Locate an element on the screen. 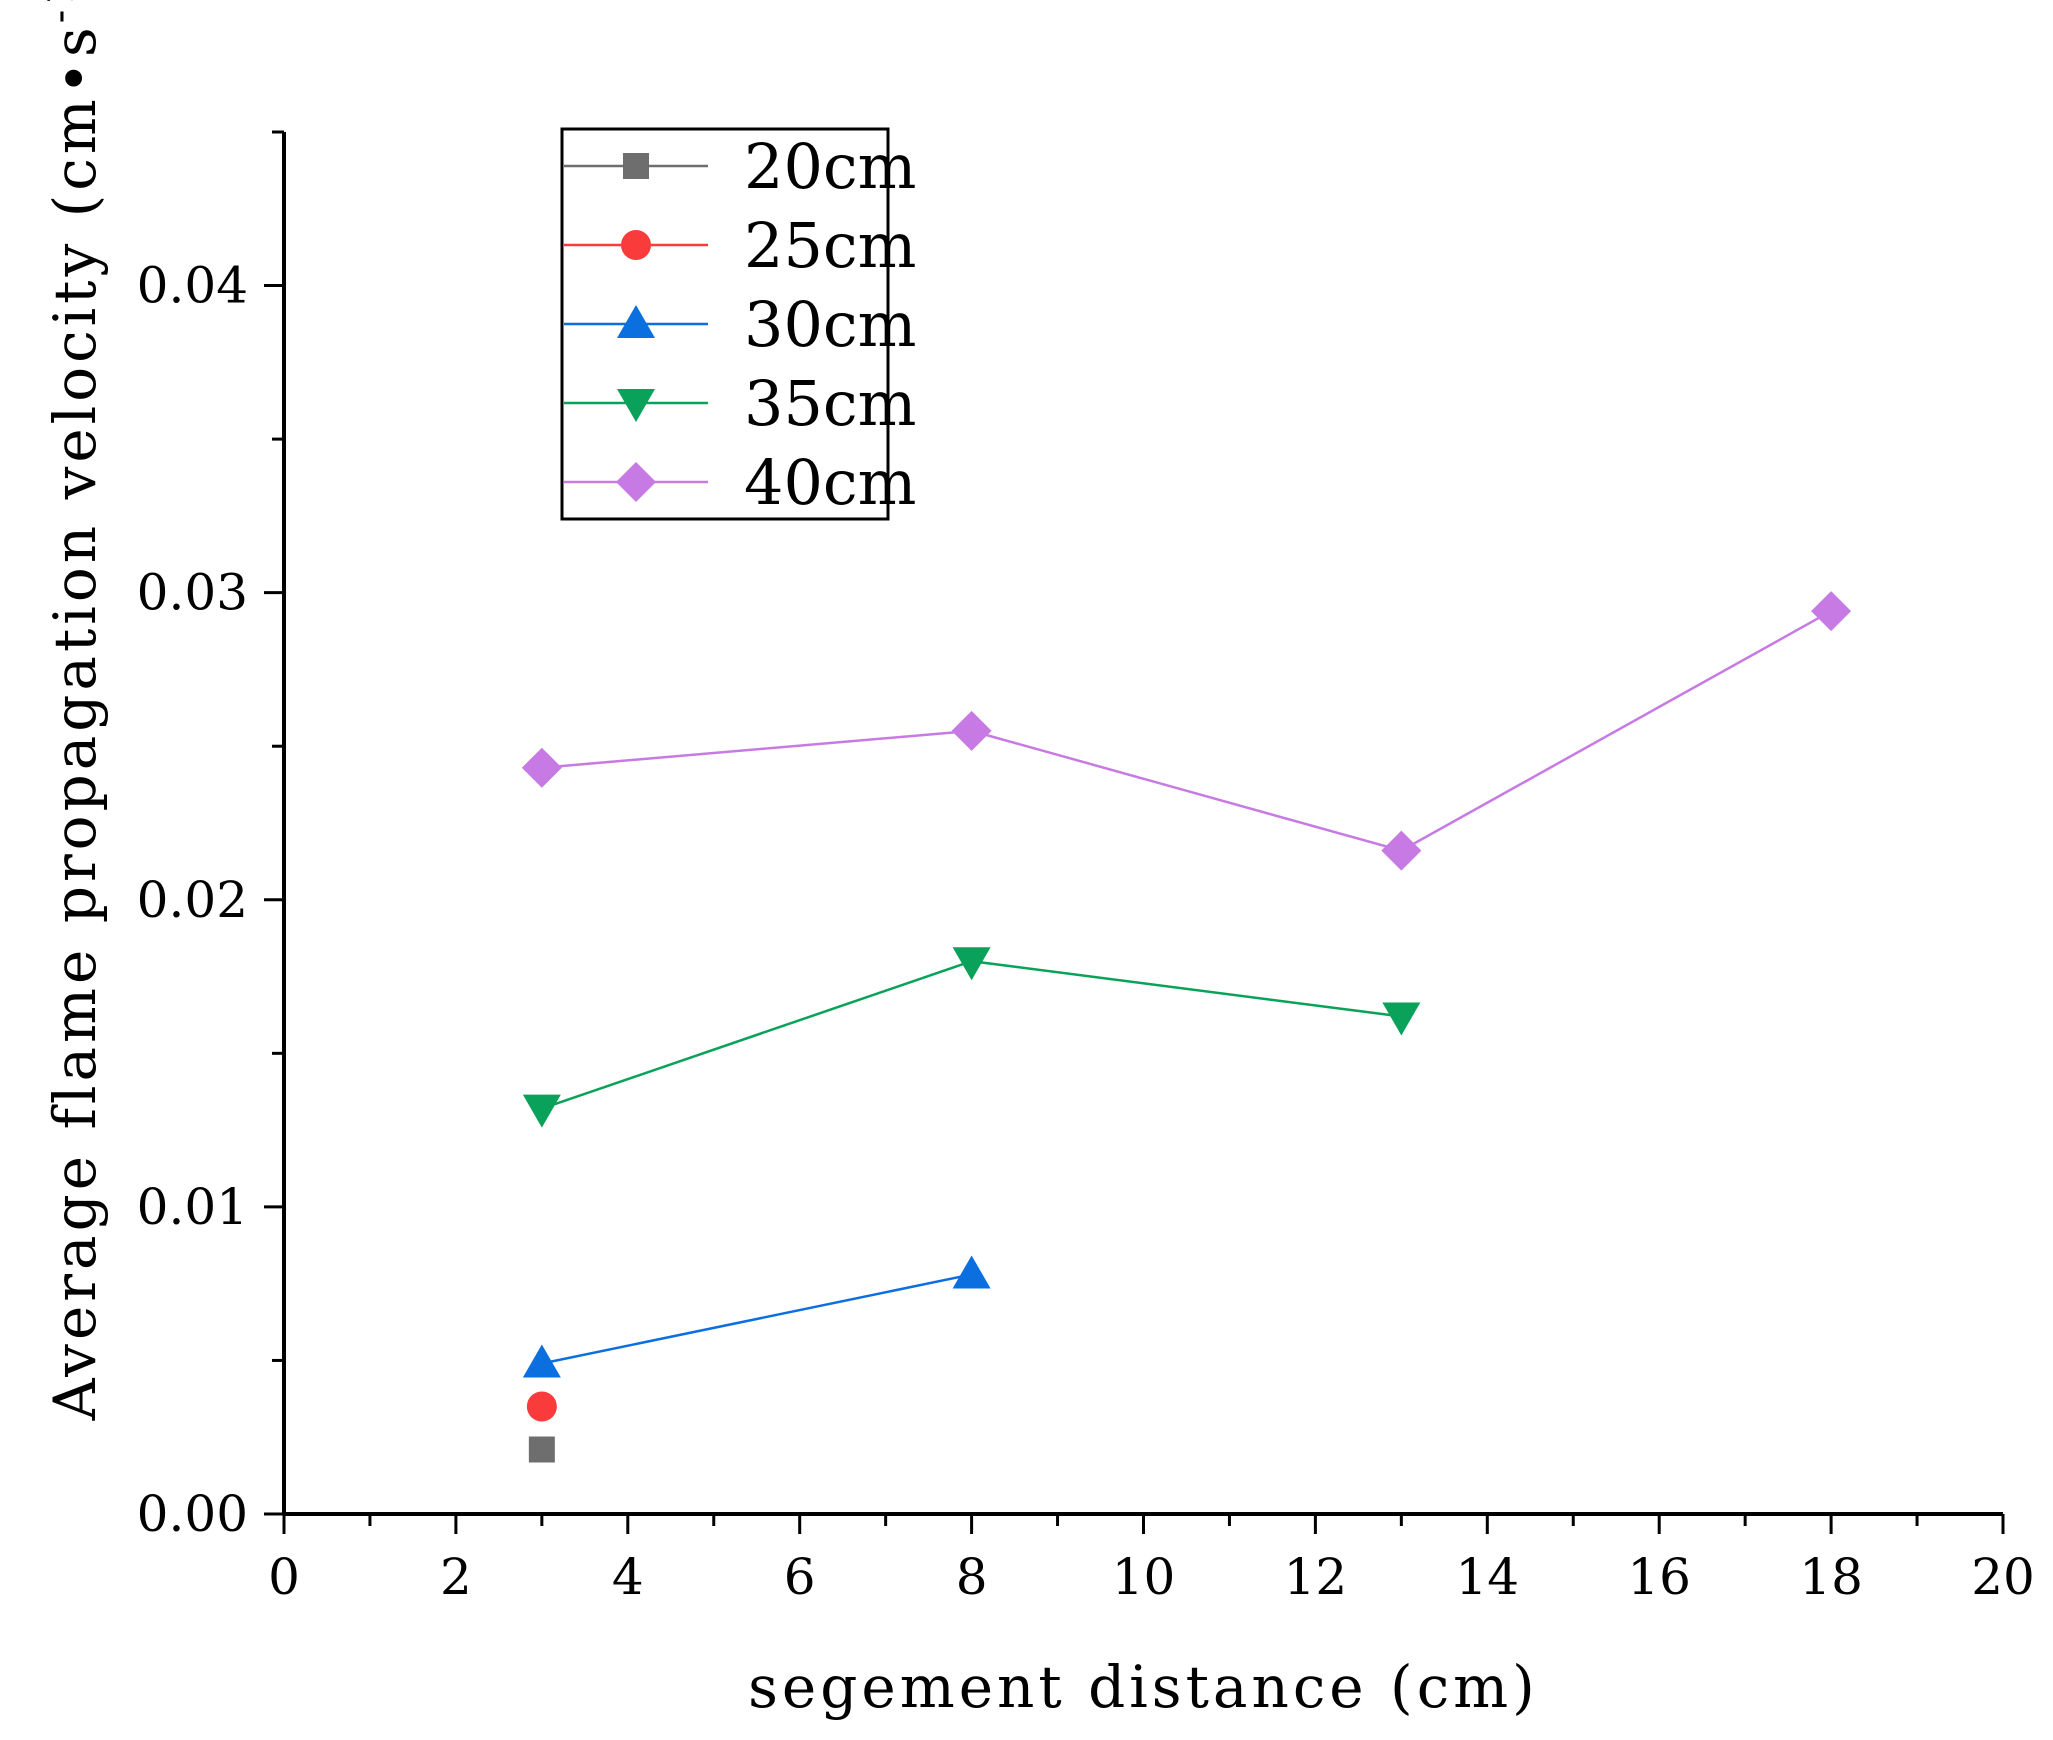 This screenshot has width=2053, height=1740. series-30cm is located at coordinates (756, 1316).